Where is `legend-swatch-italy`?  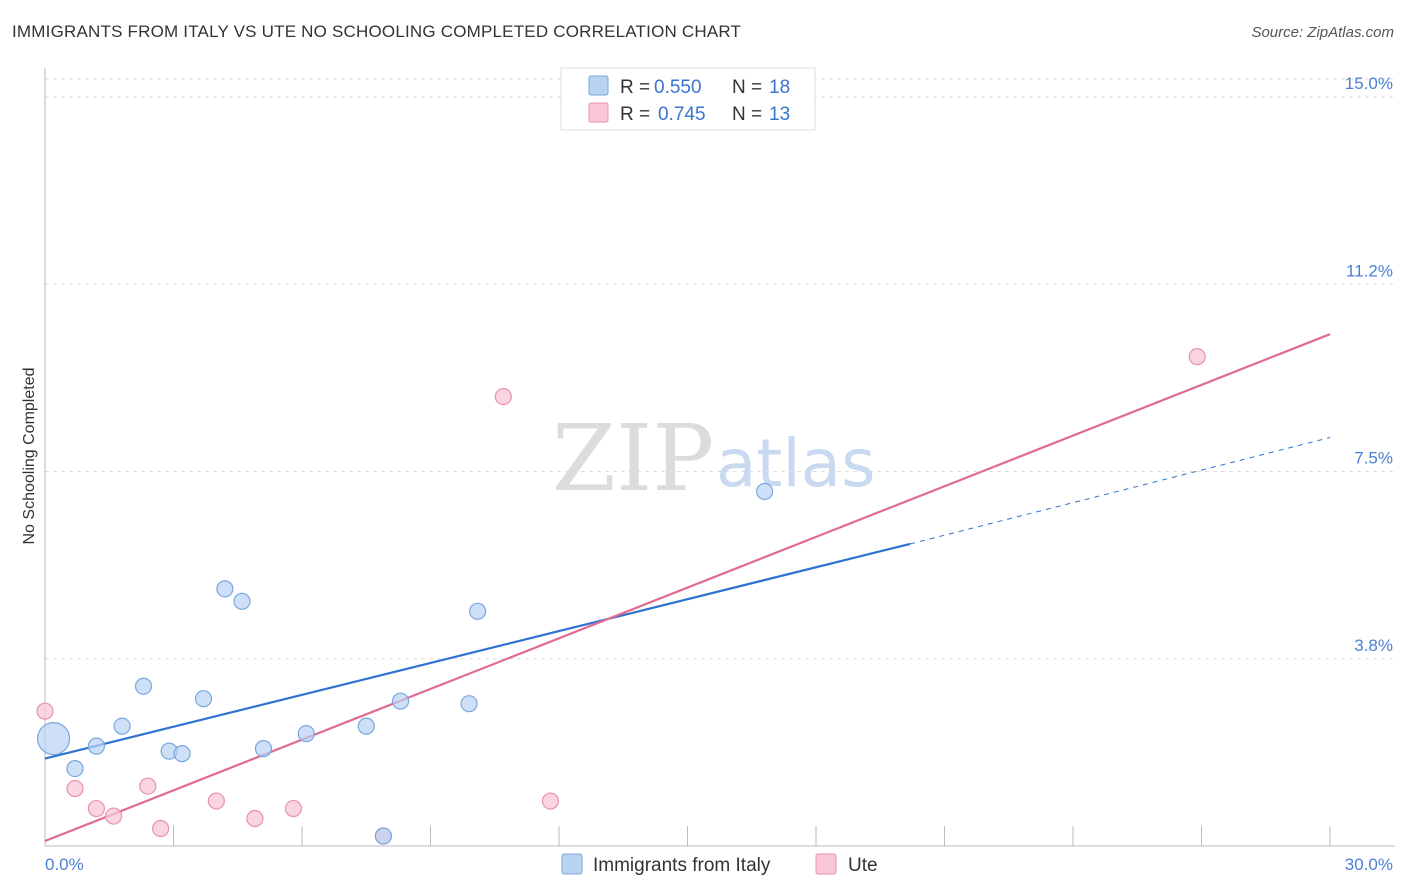 legend-swatch-italy is located at coordinates (598, 85).